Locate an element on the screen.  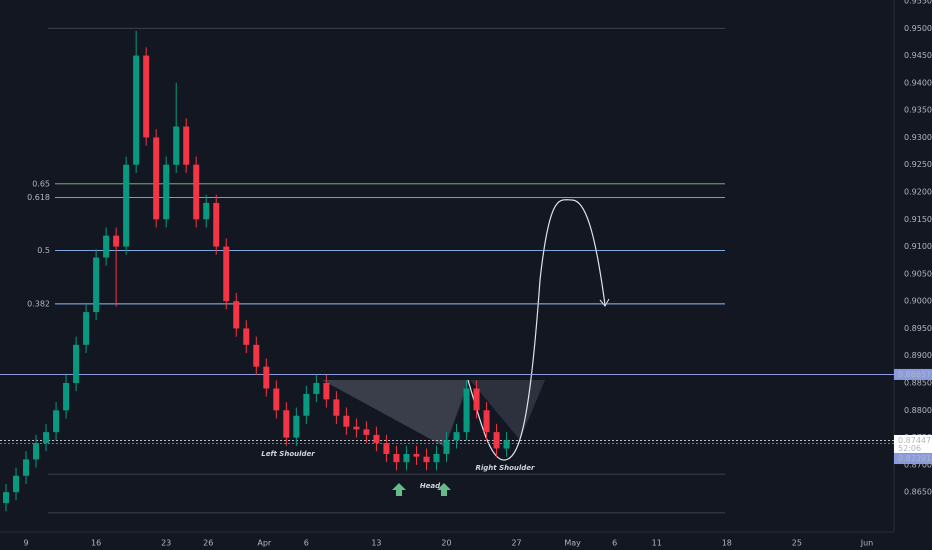
x-tick-label: May is located at coordinates (572, 543).